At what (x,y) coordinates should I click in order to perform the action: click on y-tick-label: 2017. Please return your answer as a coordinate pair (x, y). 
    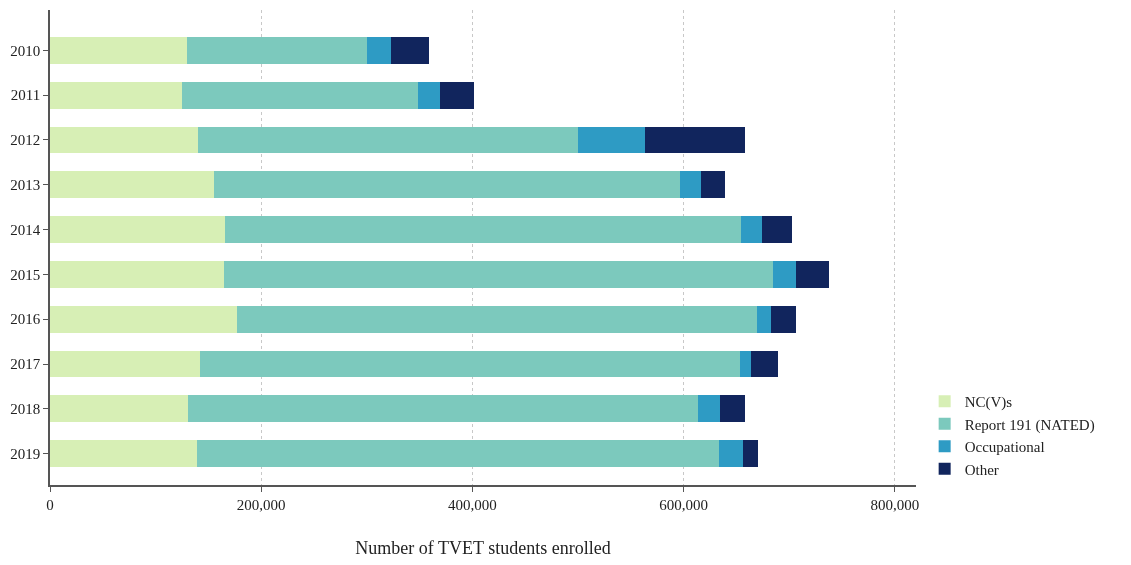
    Looking at the image, I should click on (25, 364).